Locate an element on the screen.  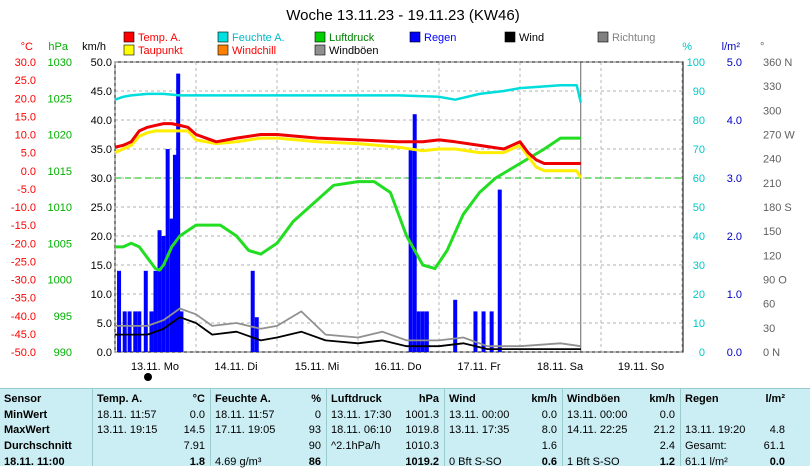
direction-tick-11: 30 is located at coordinates (769, 329).